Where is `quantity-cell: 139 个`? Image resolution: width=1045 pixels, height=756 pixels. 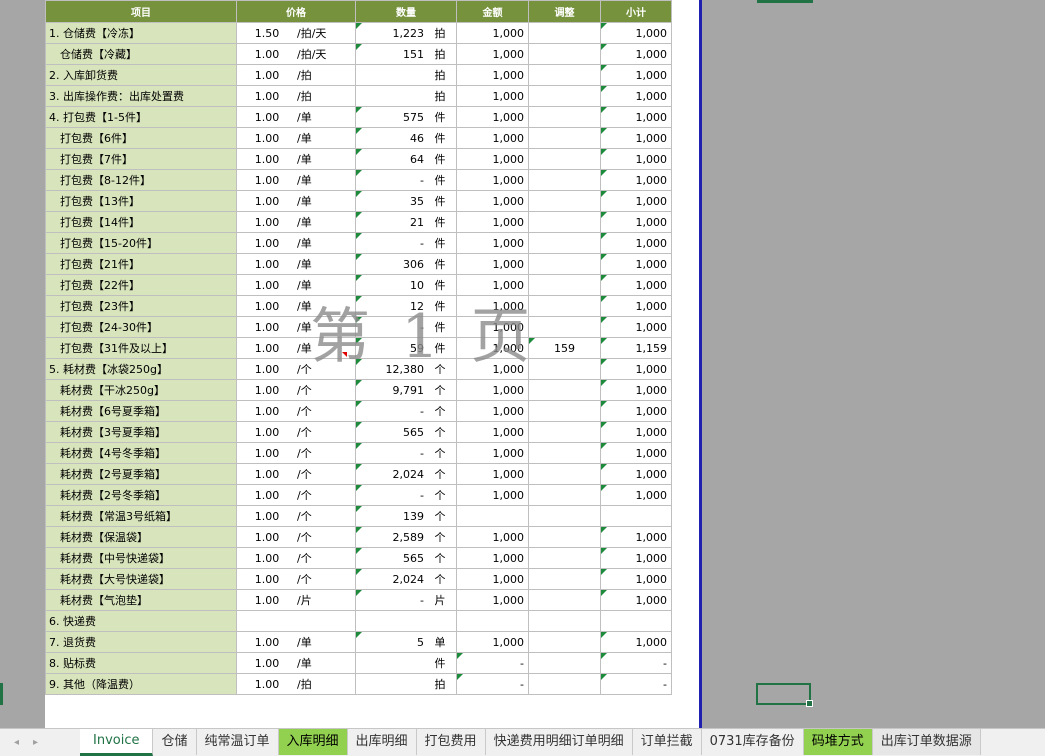 quantity-cell: 139 个 is located at coordinates (406, 516).